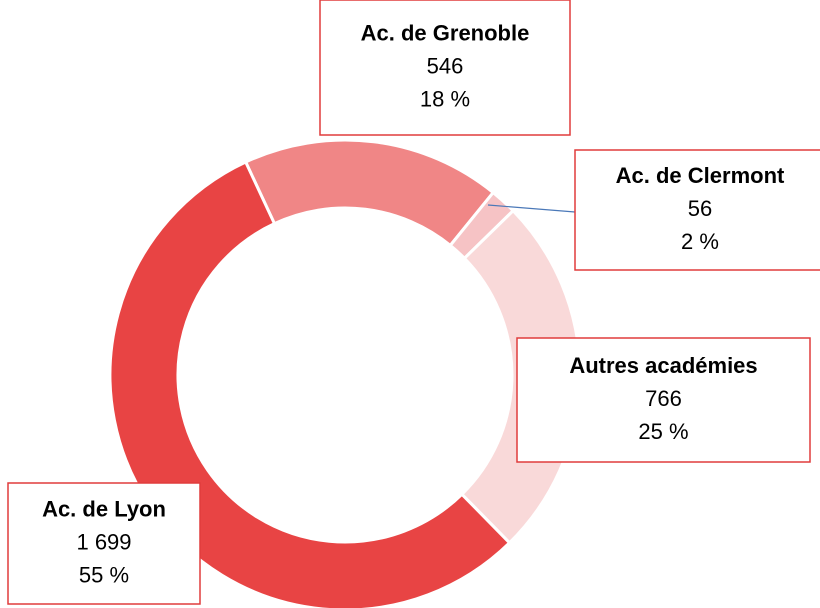 Image resolution: width=820 pixels, height=608 pixels. Describe the element at coordinates (445, 32) in the screenshot. I see `category-label: Ac. de Grenoble` at that location.